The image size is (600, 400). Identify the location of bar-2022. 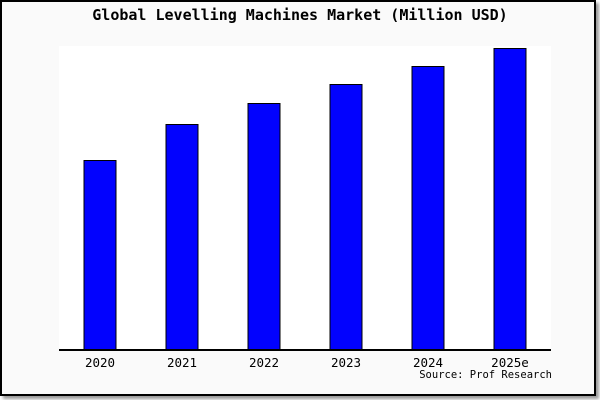
(264, 225).